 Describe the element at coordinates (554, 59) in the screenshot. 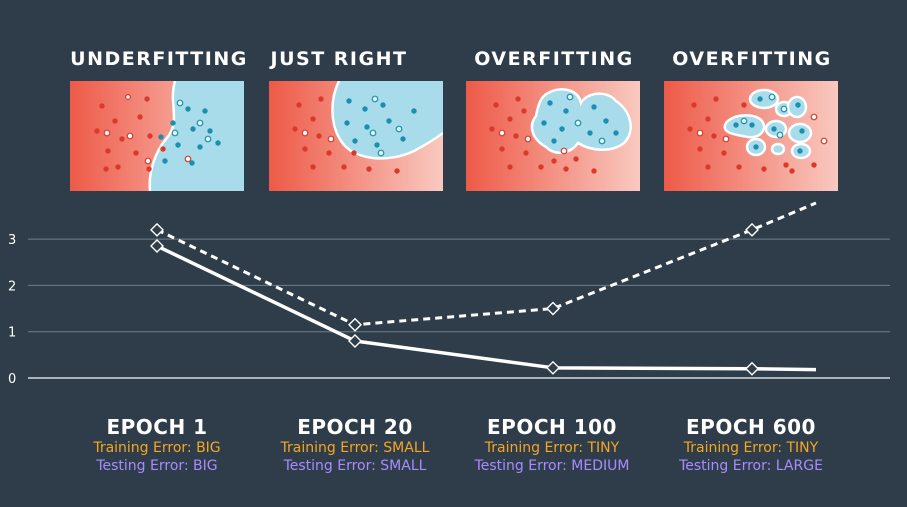

I see `panel-title-overfitting-1: OVERFITTING` at that location.